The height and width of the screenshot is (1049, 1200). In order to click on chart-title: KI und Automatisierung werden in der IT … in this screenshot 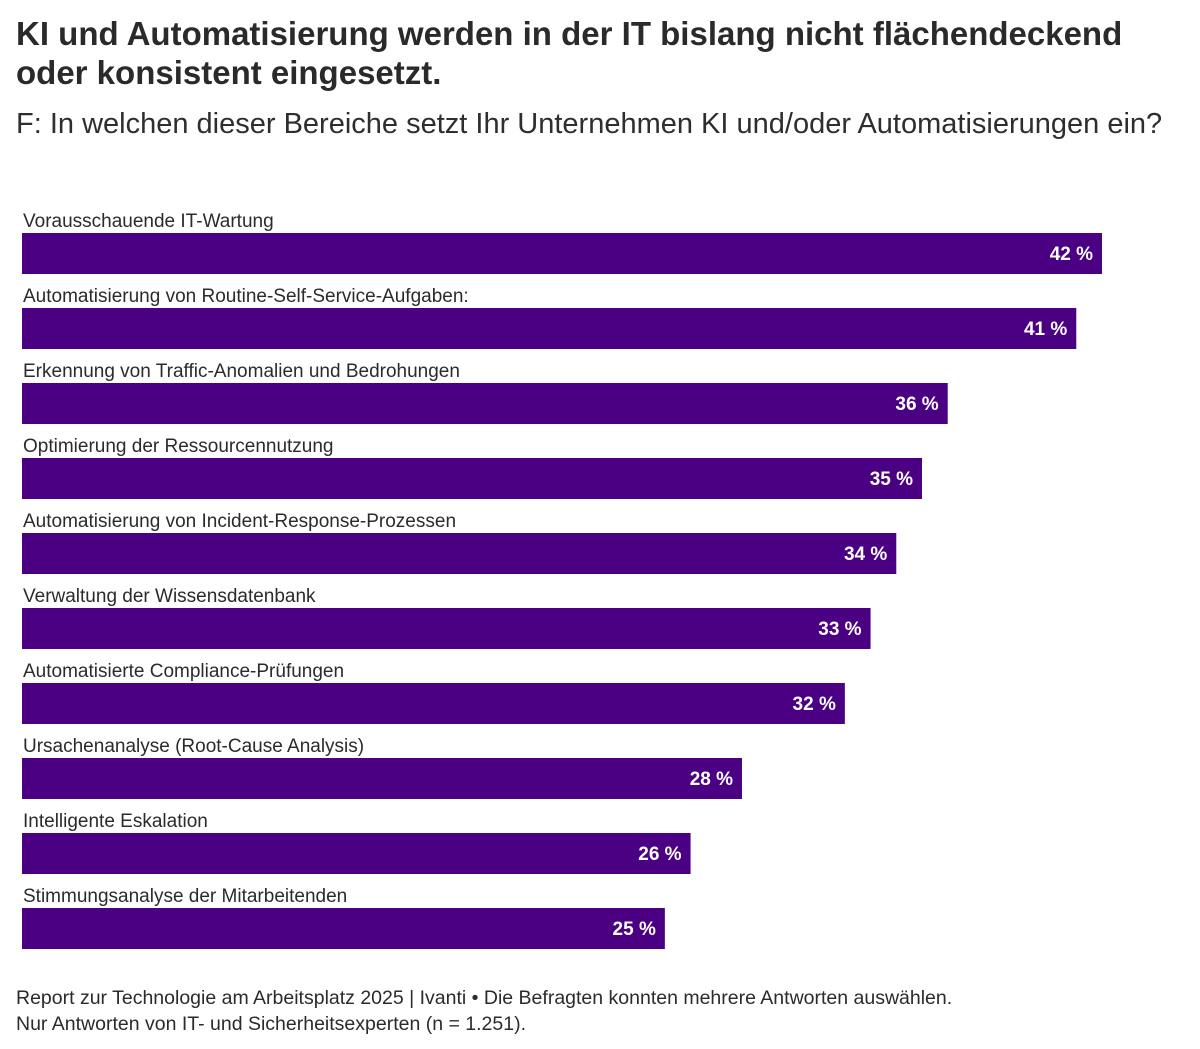, I will do `click(569, 53)`.